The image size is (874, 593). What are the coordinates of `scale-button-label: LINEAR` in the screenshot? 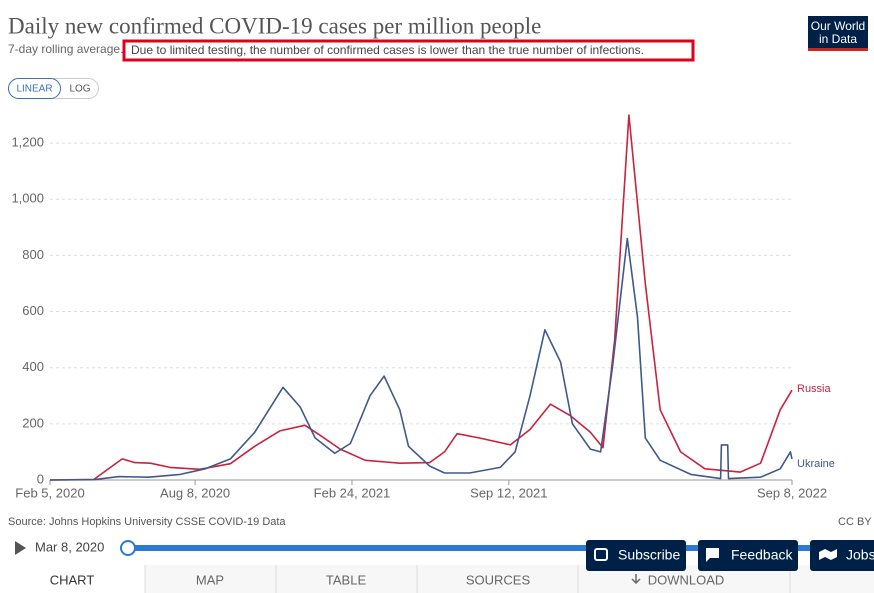 It's located at (34, 89).